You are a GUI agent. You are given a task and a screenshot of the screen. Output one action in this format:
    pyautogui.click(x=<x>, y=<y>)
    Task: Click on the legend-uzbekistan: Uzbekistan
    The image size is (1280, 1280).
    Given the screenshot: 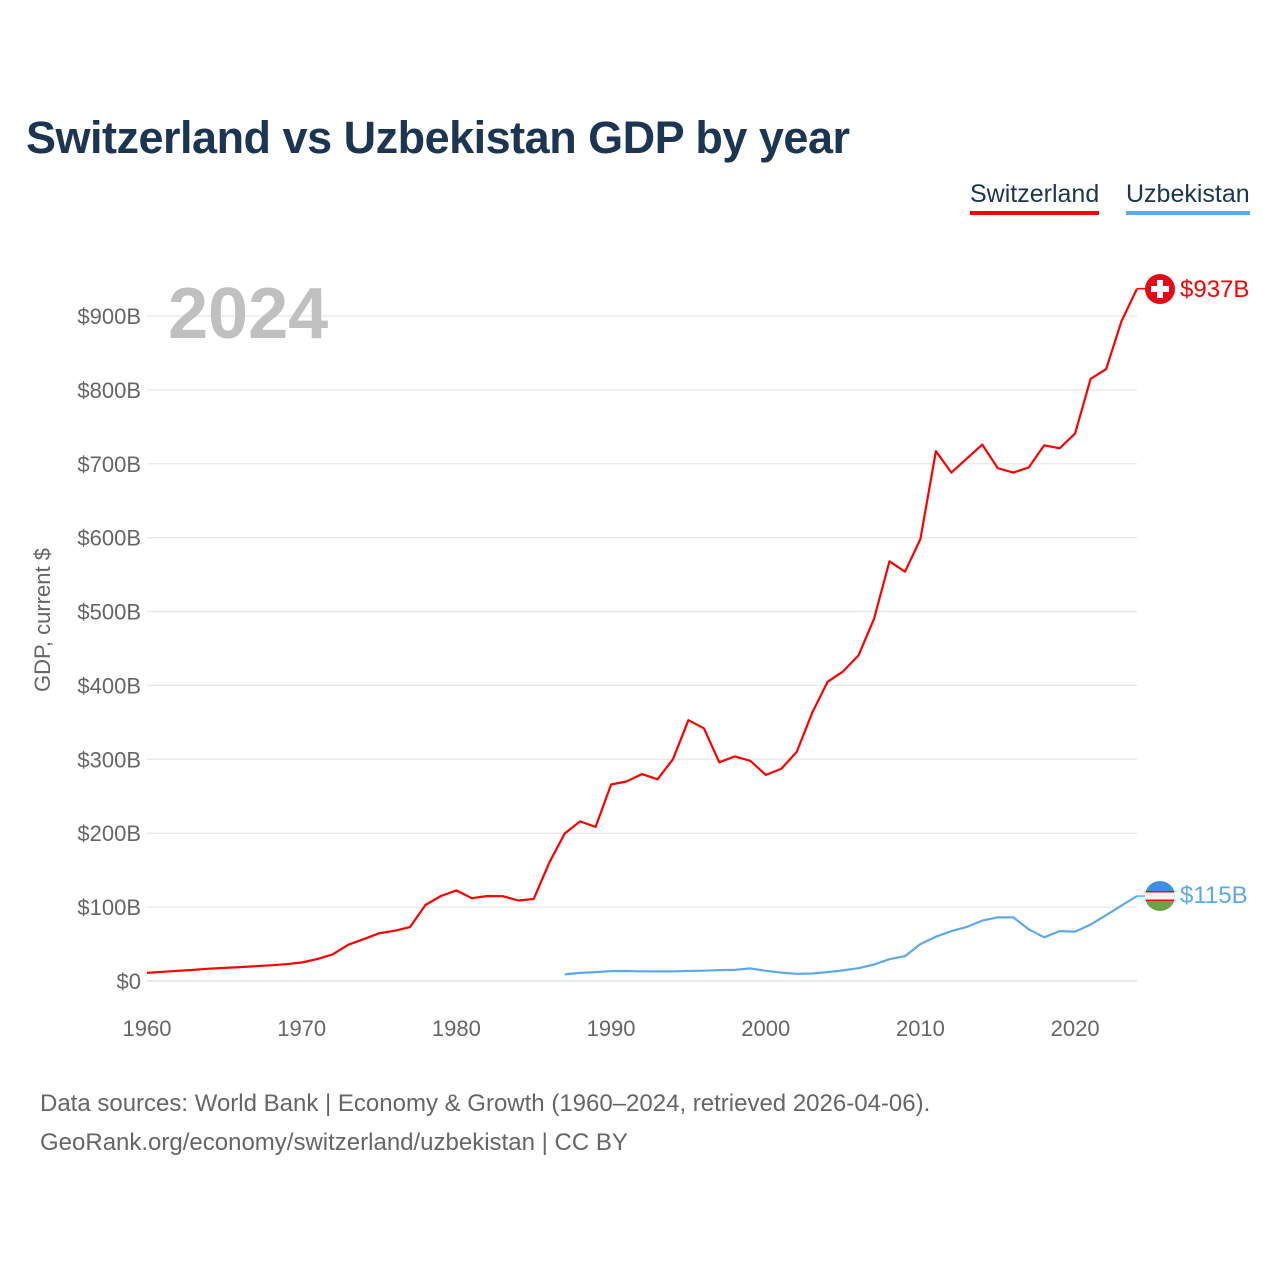 What is the action you would take?
    pyautogui.click(x=1188, y=197)
    